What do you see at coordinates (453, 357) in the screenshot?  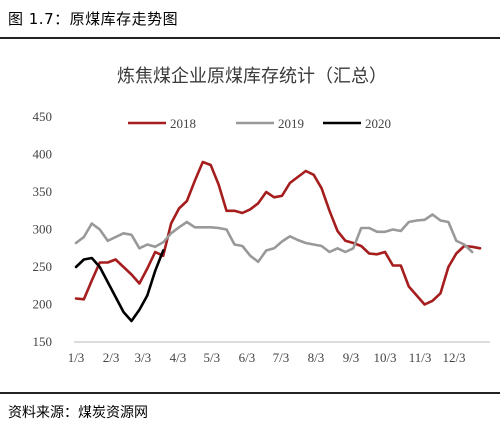 I see `x-tick-label: 12/3` at bounding box center [453, 357].